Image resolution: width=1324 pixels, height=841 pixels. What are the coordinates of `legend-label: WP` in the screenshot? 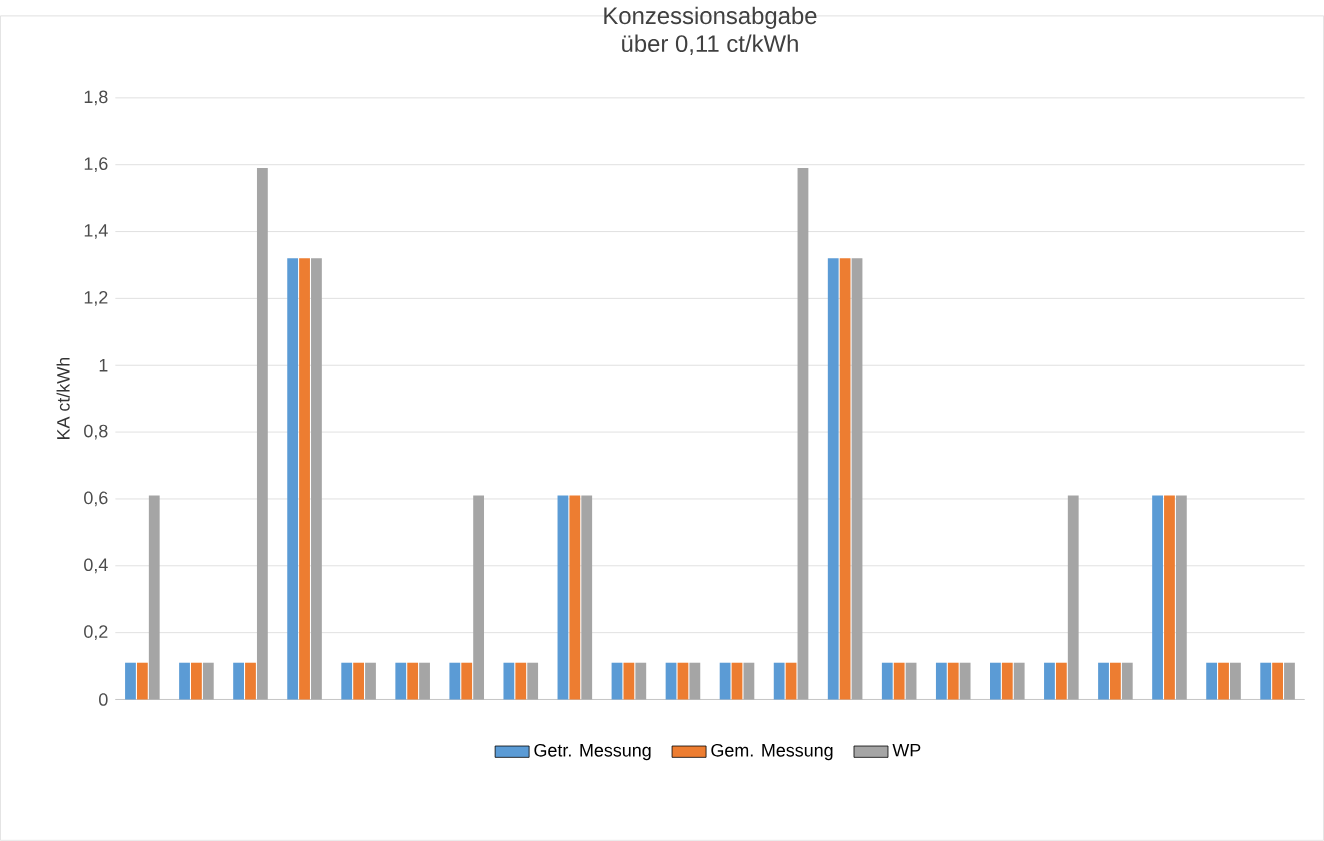 It's located at (906, 750).